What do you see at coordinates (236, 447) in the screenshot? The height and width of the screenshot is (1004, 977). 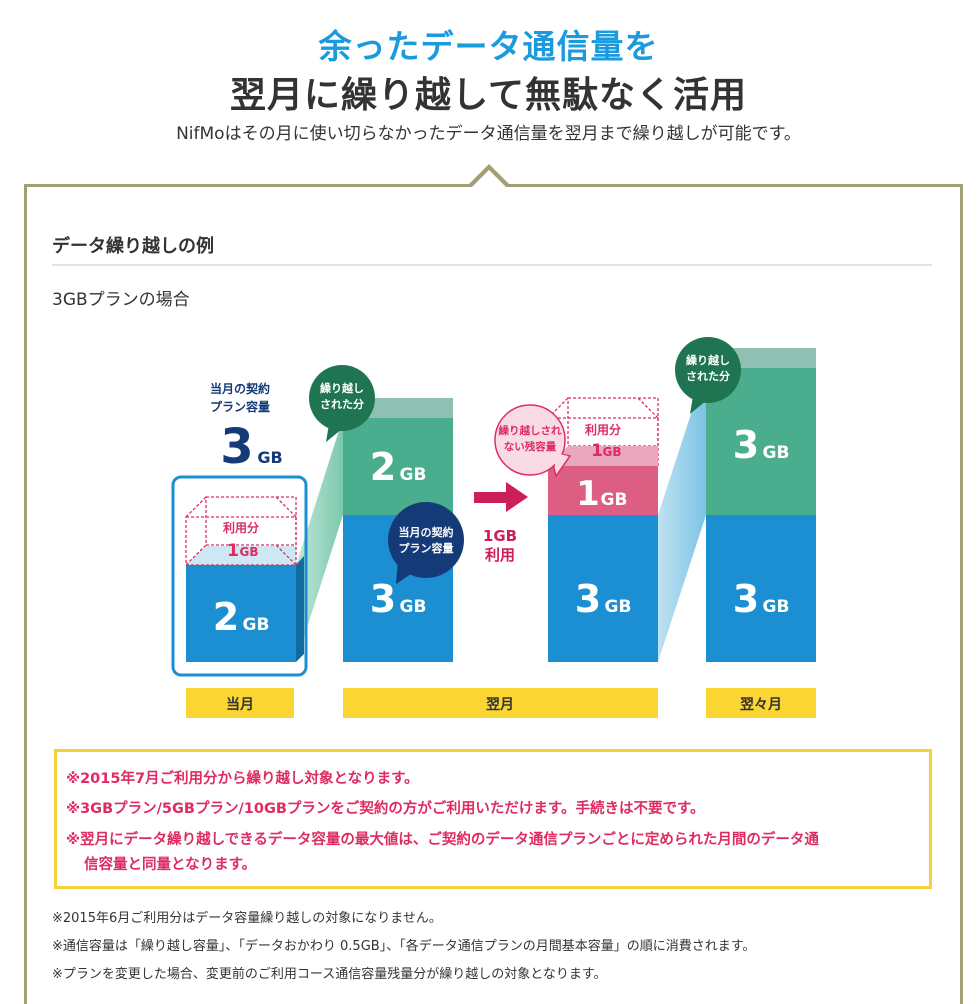 I see `contract-value: 3` at bounding box center [236, 447].